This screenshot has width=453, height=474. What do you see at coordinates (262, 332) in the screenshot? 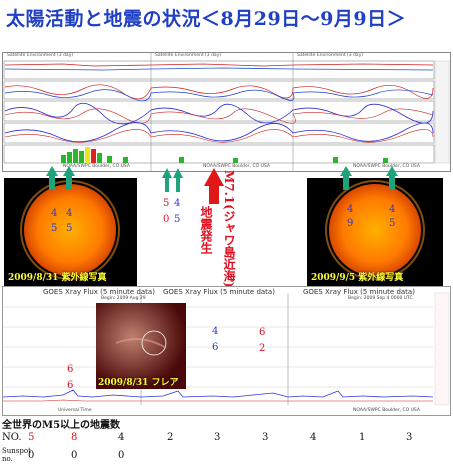
I see `xray-right-num-top: 6` at bounding box center [262, 332].